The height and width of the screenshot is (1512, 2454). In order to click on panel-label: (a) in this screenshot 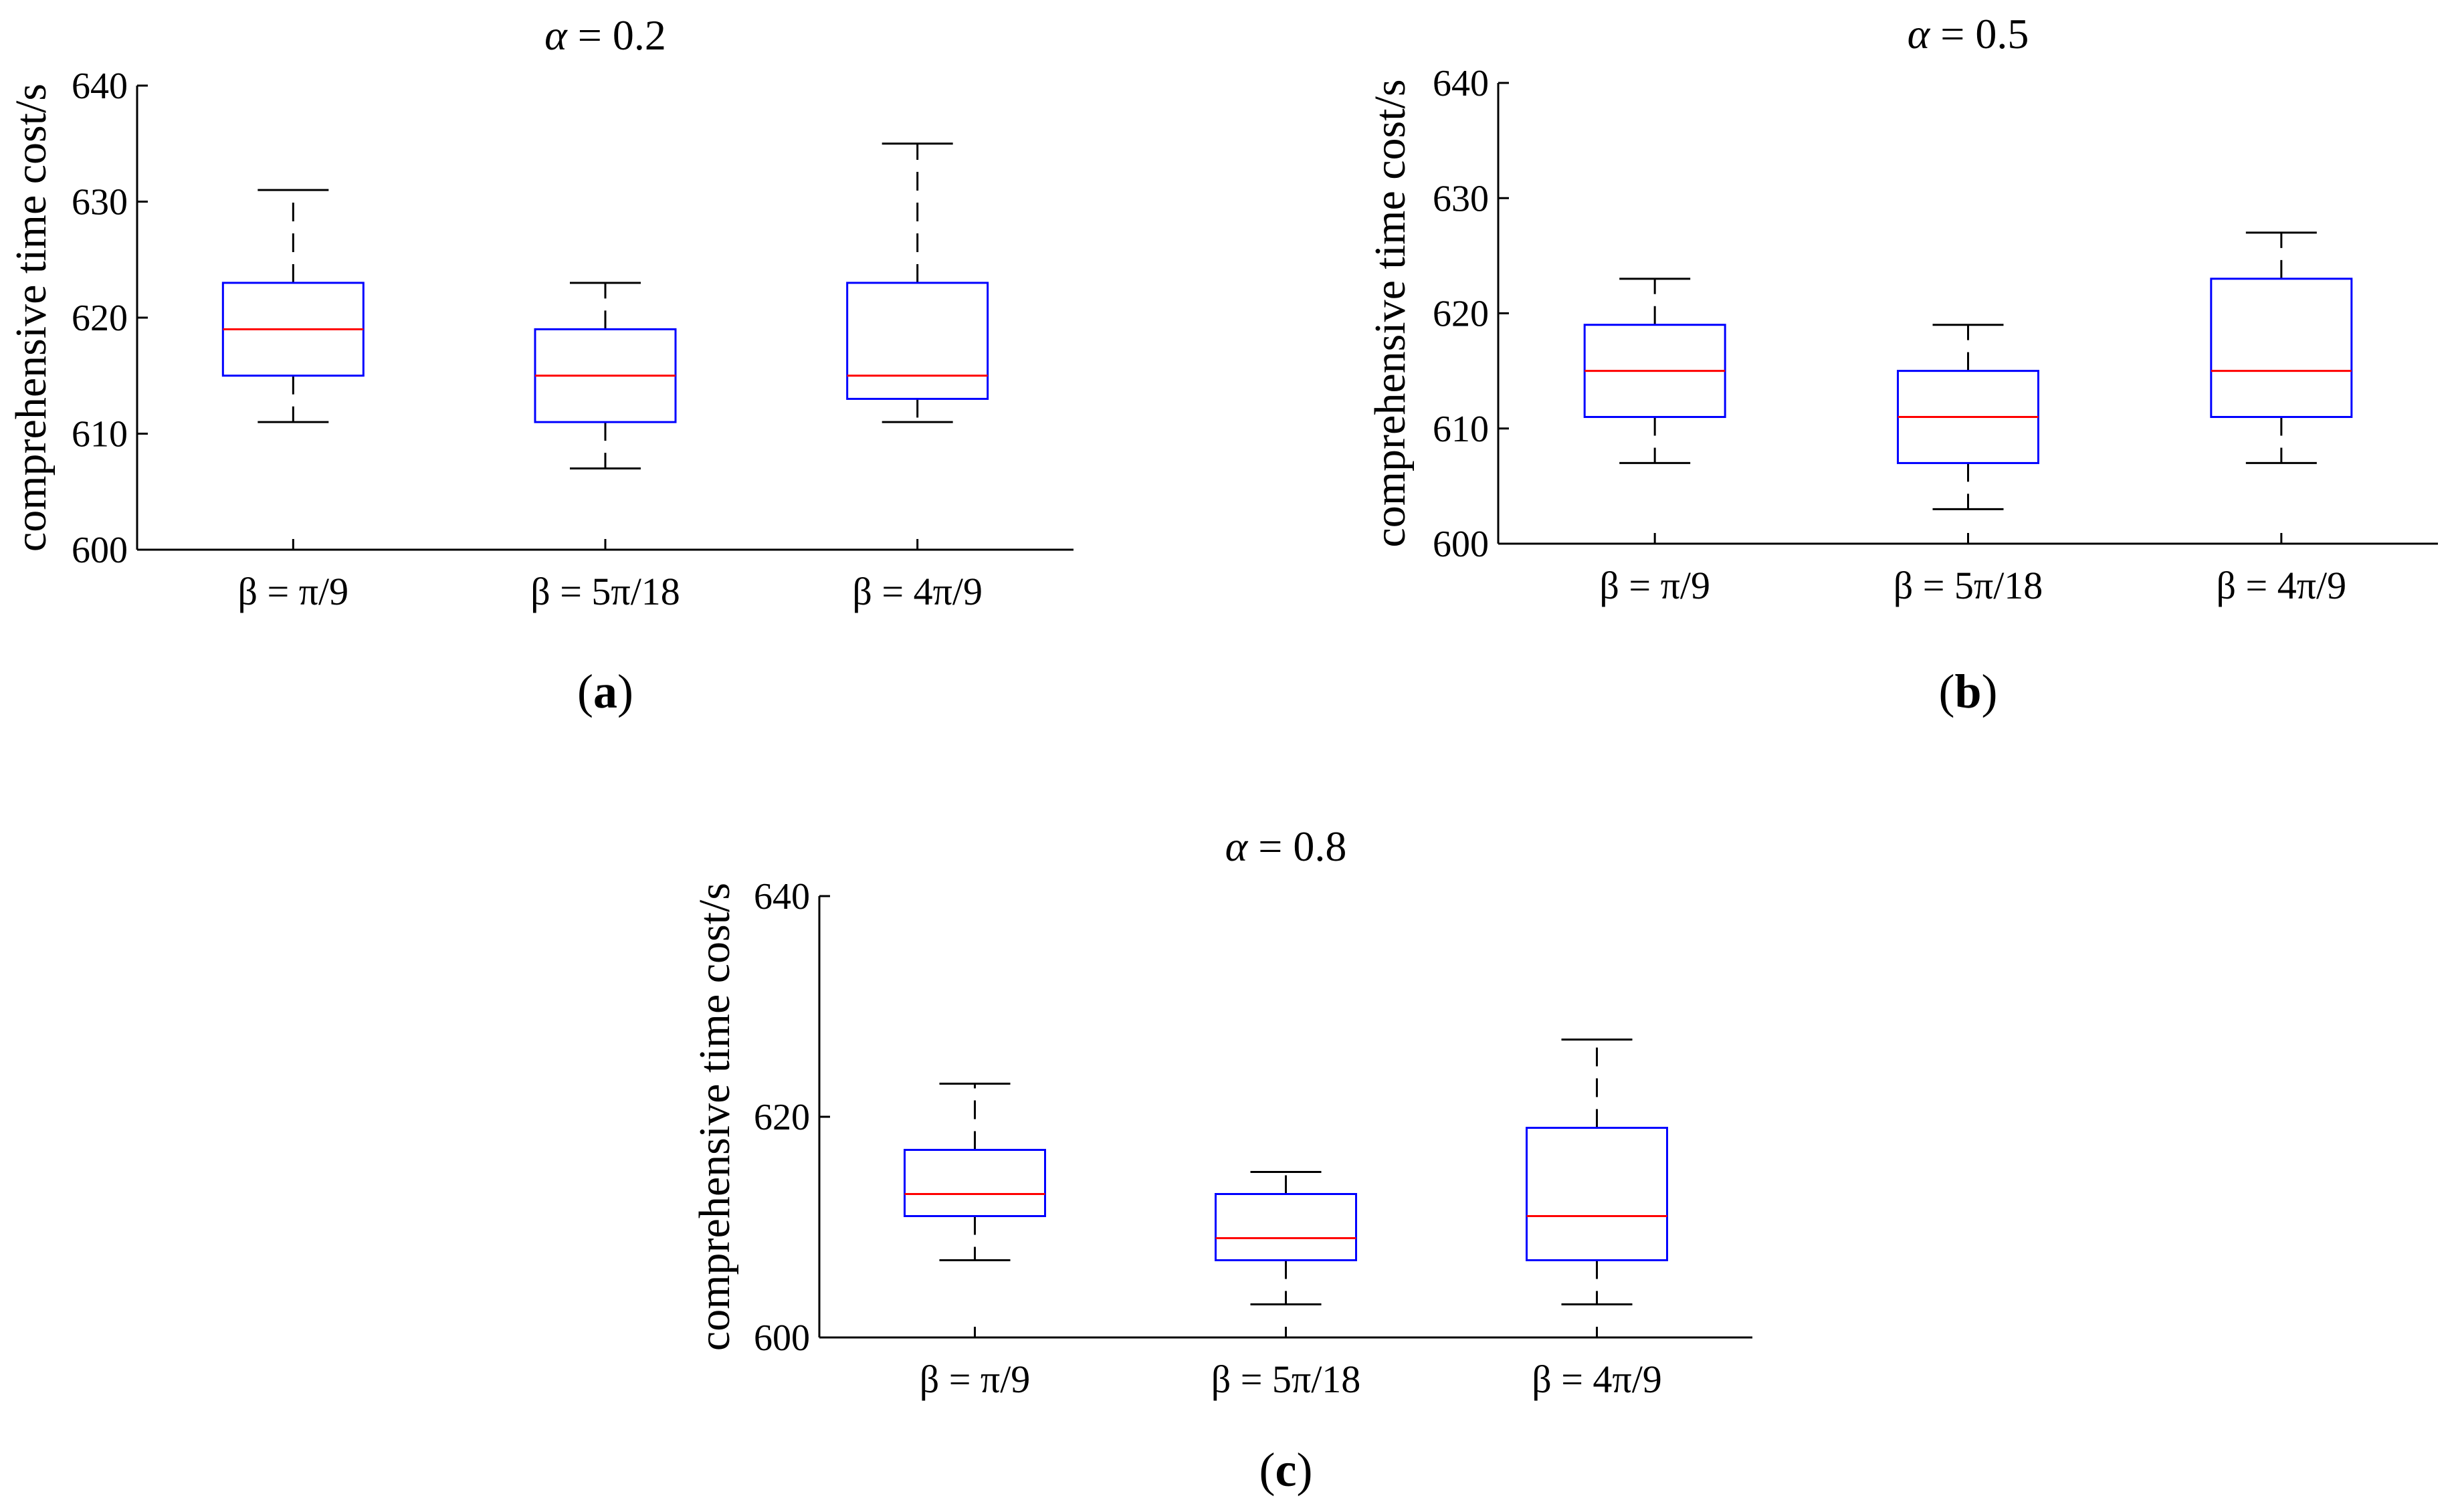, I will do `click(605, 691)`.